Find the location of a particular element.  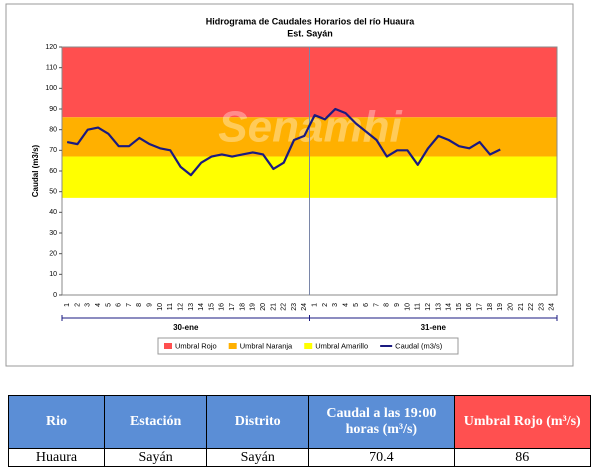

y-tick-label: 80 is located at coordinates (53, 130).